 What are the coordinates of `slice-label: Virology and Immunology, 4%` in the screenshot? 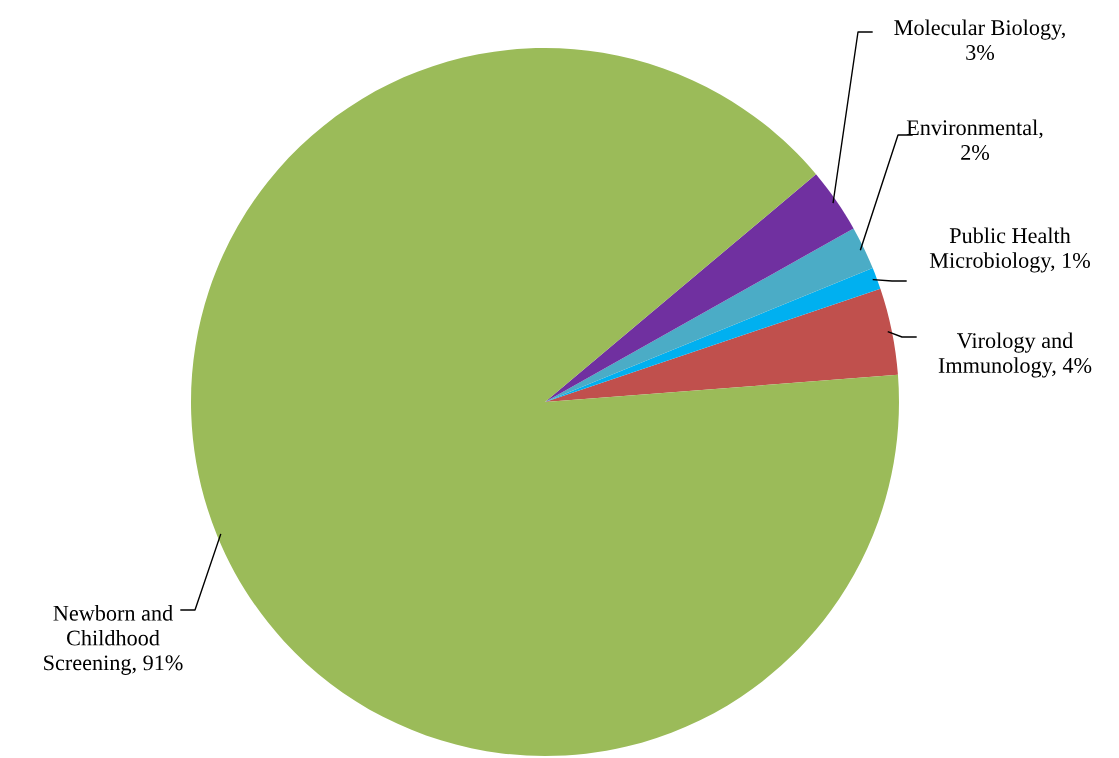 It's located at (1015, 355).